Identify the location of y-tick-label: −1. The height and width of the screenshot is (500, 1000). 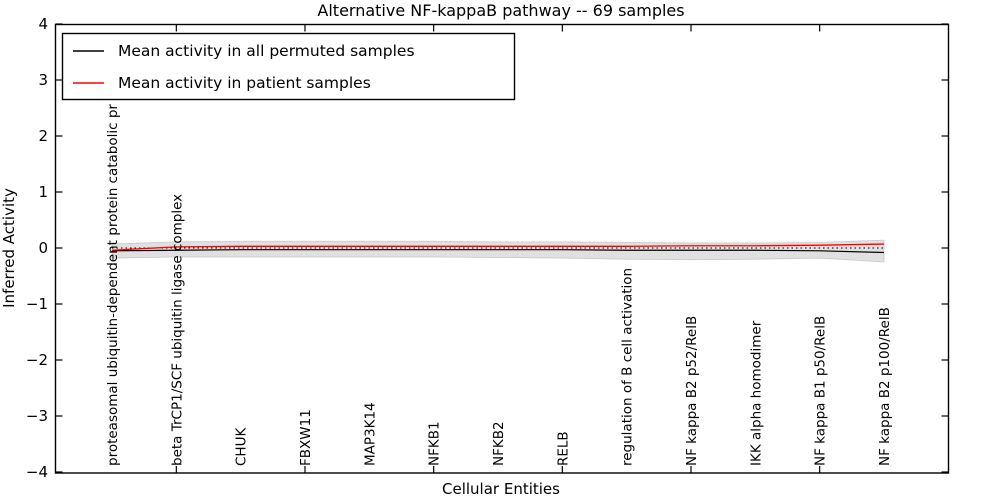
(37, 304).